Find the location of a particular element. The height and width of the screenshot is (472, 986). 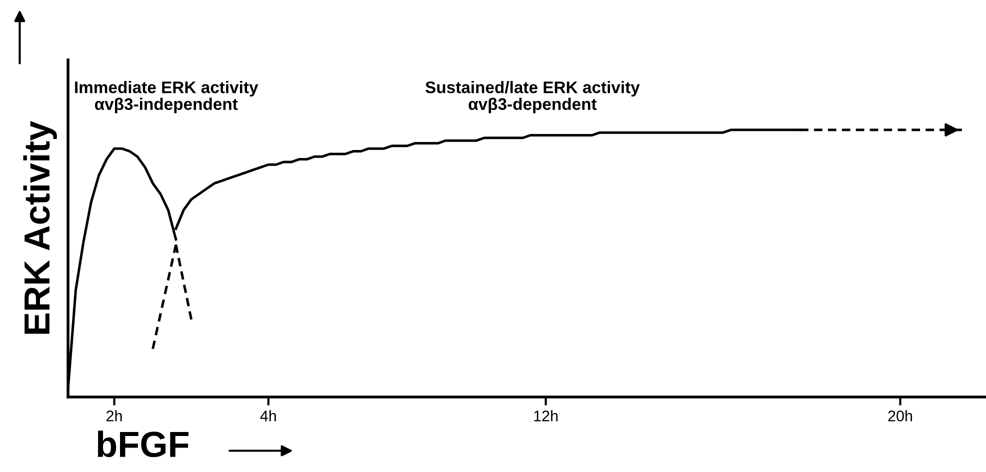

x-tick-label: 12h is located at coordinates (546, 416).